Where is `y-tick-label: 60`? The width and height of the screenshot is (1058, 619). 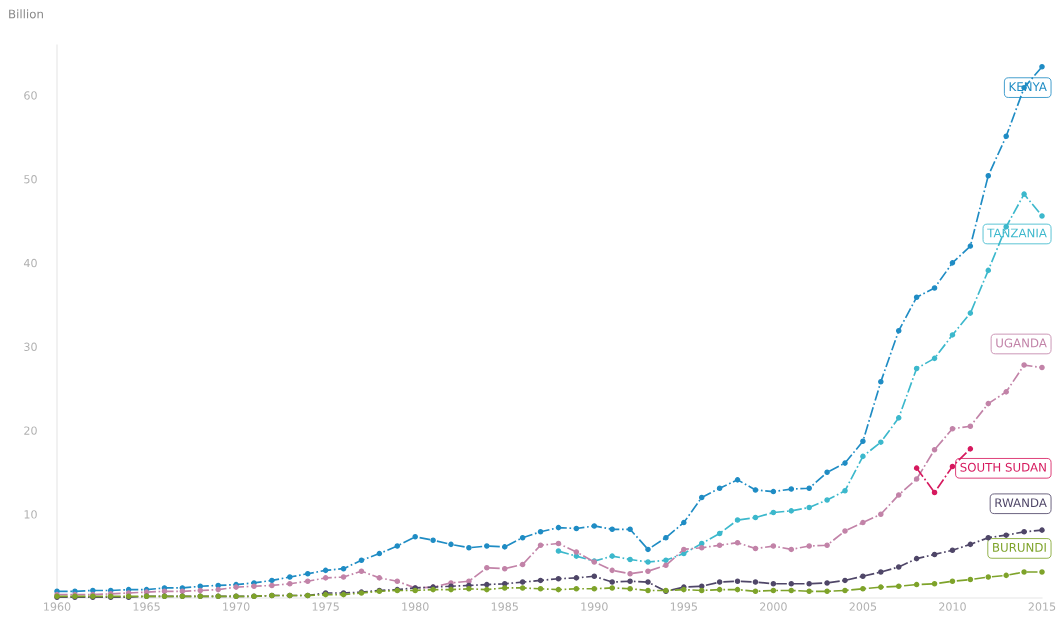 y-tick-label: 60 is located at coordinates (30, 95).